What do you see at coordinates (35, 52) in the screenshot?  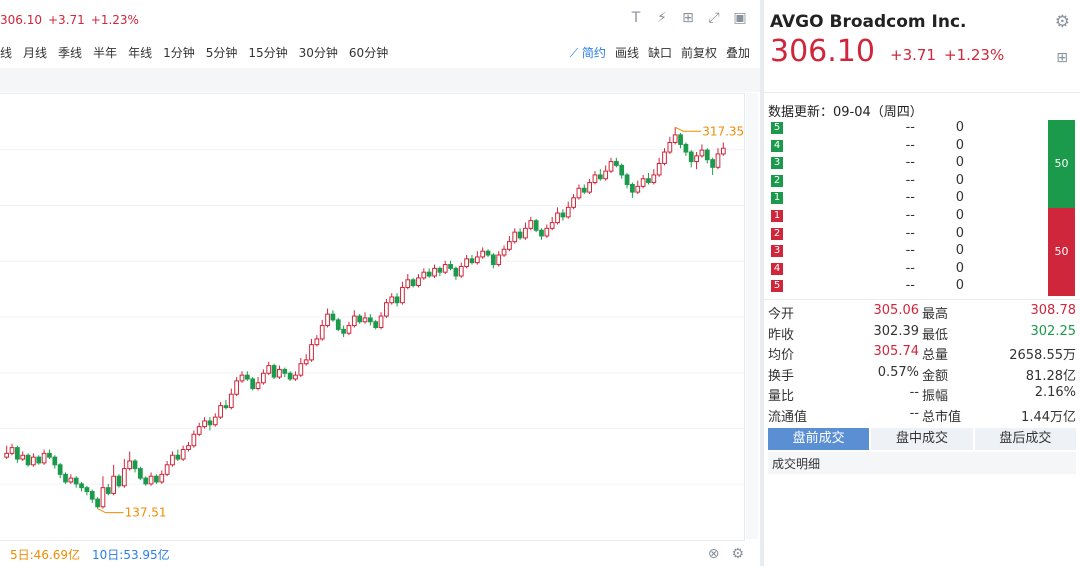 I see `period-tab: 月线` at bounding box center [35, 52].